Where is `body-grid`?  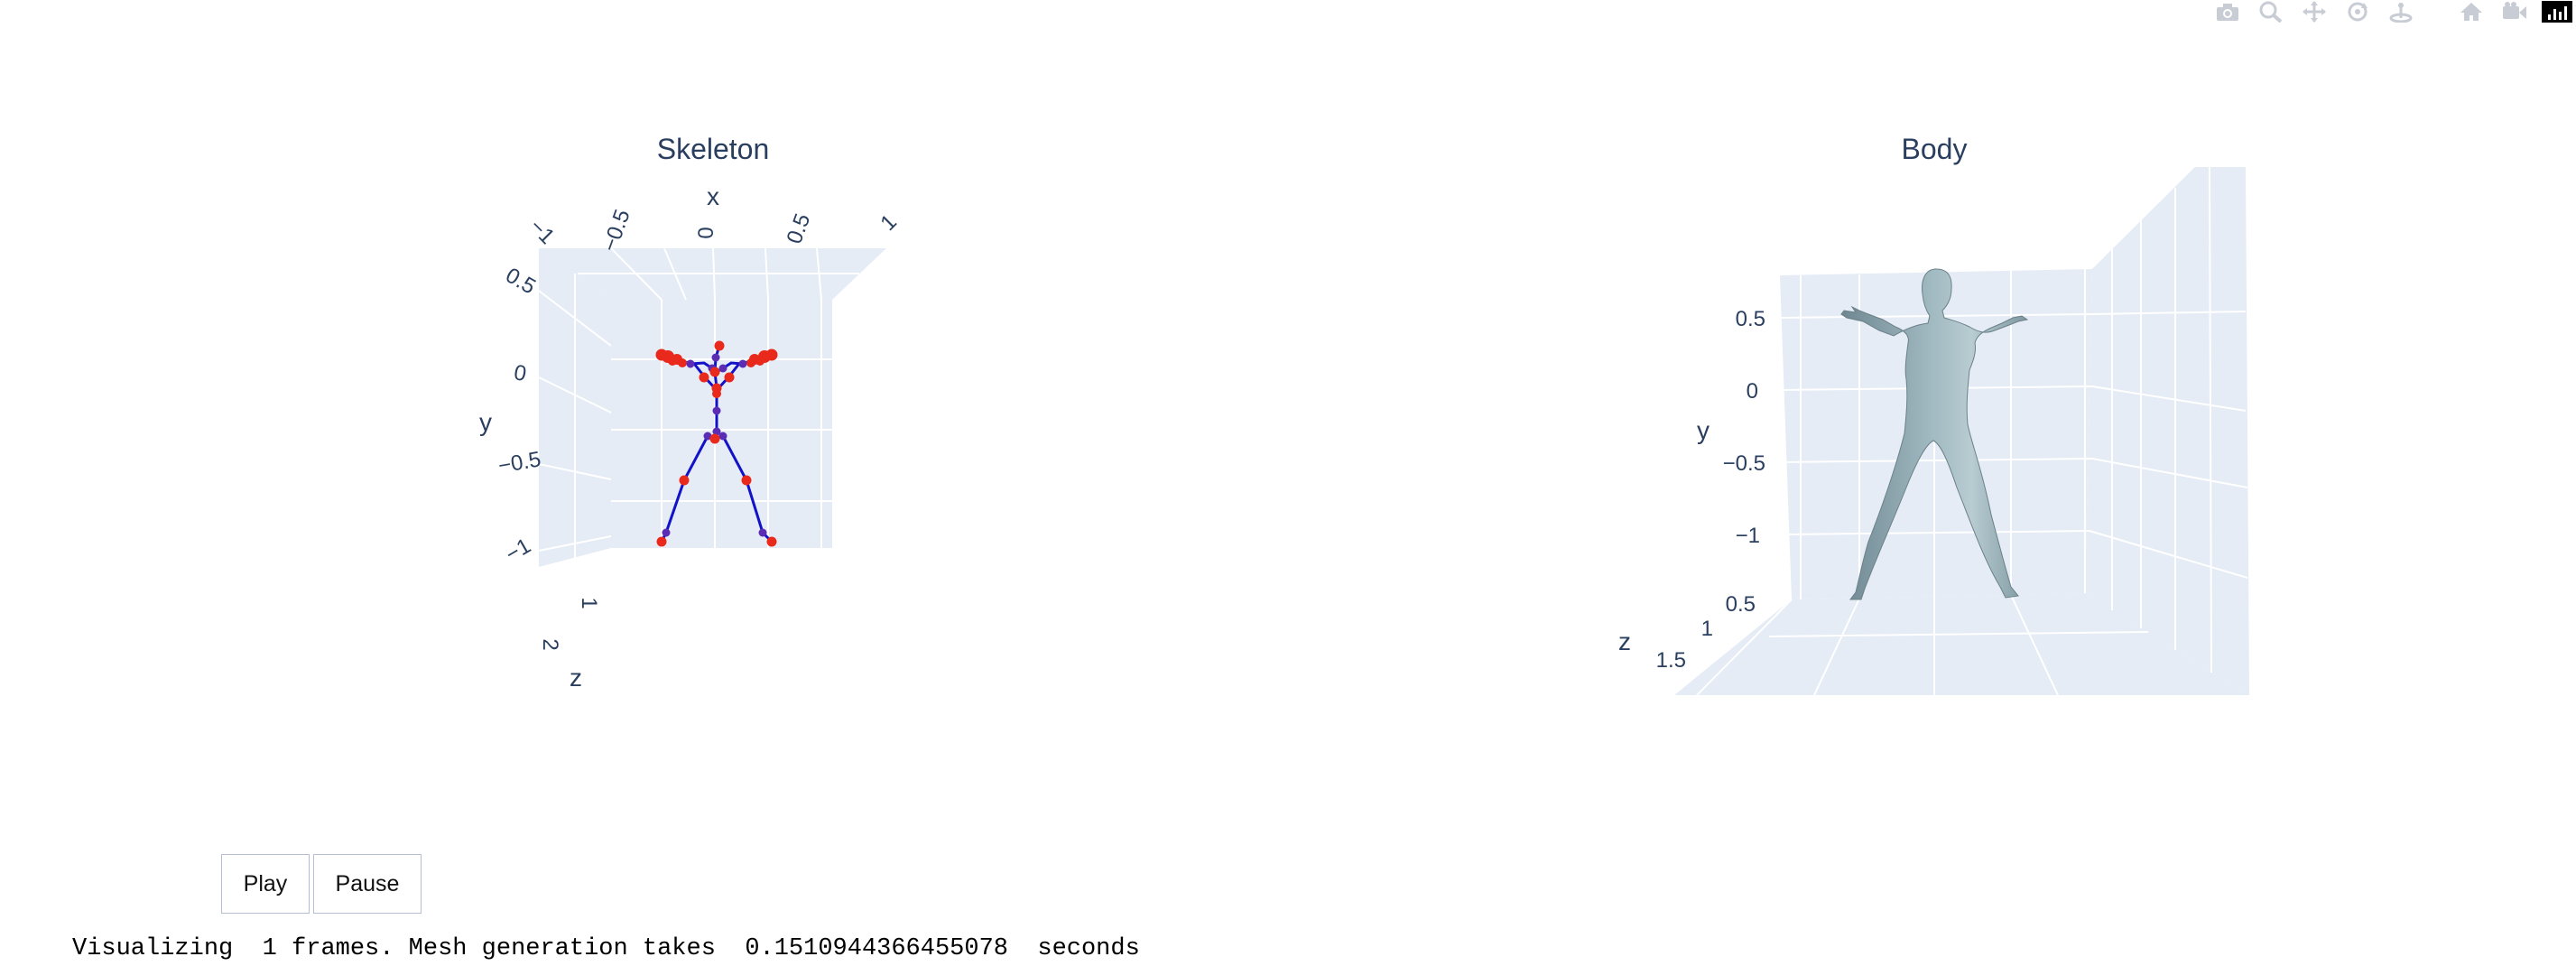 body-grid is located at coordinates (1972, 431).